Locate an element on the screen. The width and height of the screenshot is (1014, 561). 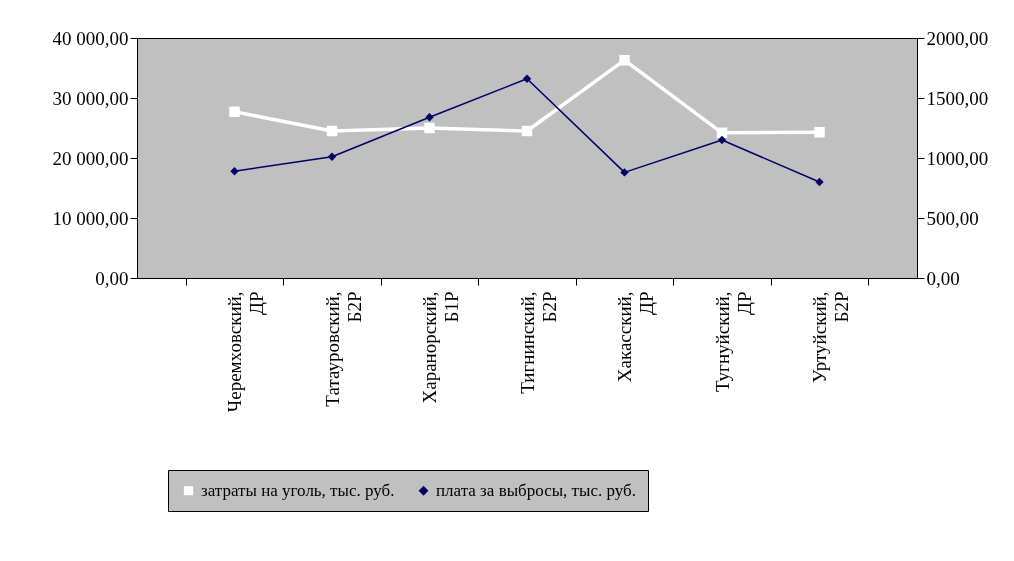
x-tick-label: Уртуйский, Б2Р is located at coordinates (830, 337).